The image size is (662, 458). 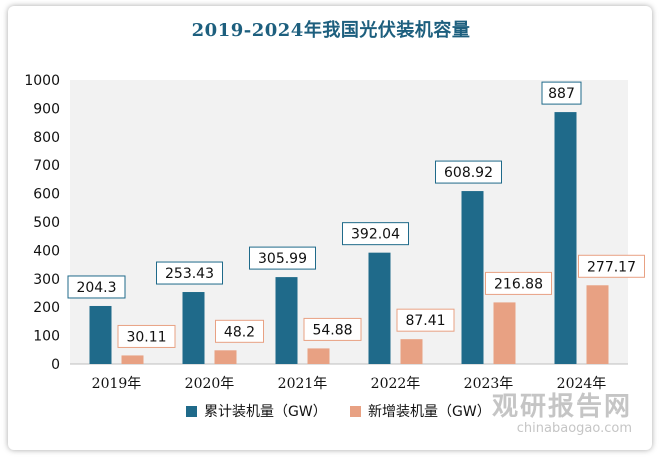 I want to click on y-tick-label: 300, so click(x=46, y=280).